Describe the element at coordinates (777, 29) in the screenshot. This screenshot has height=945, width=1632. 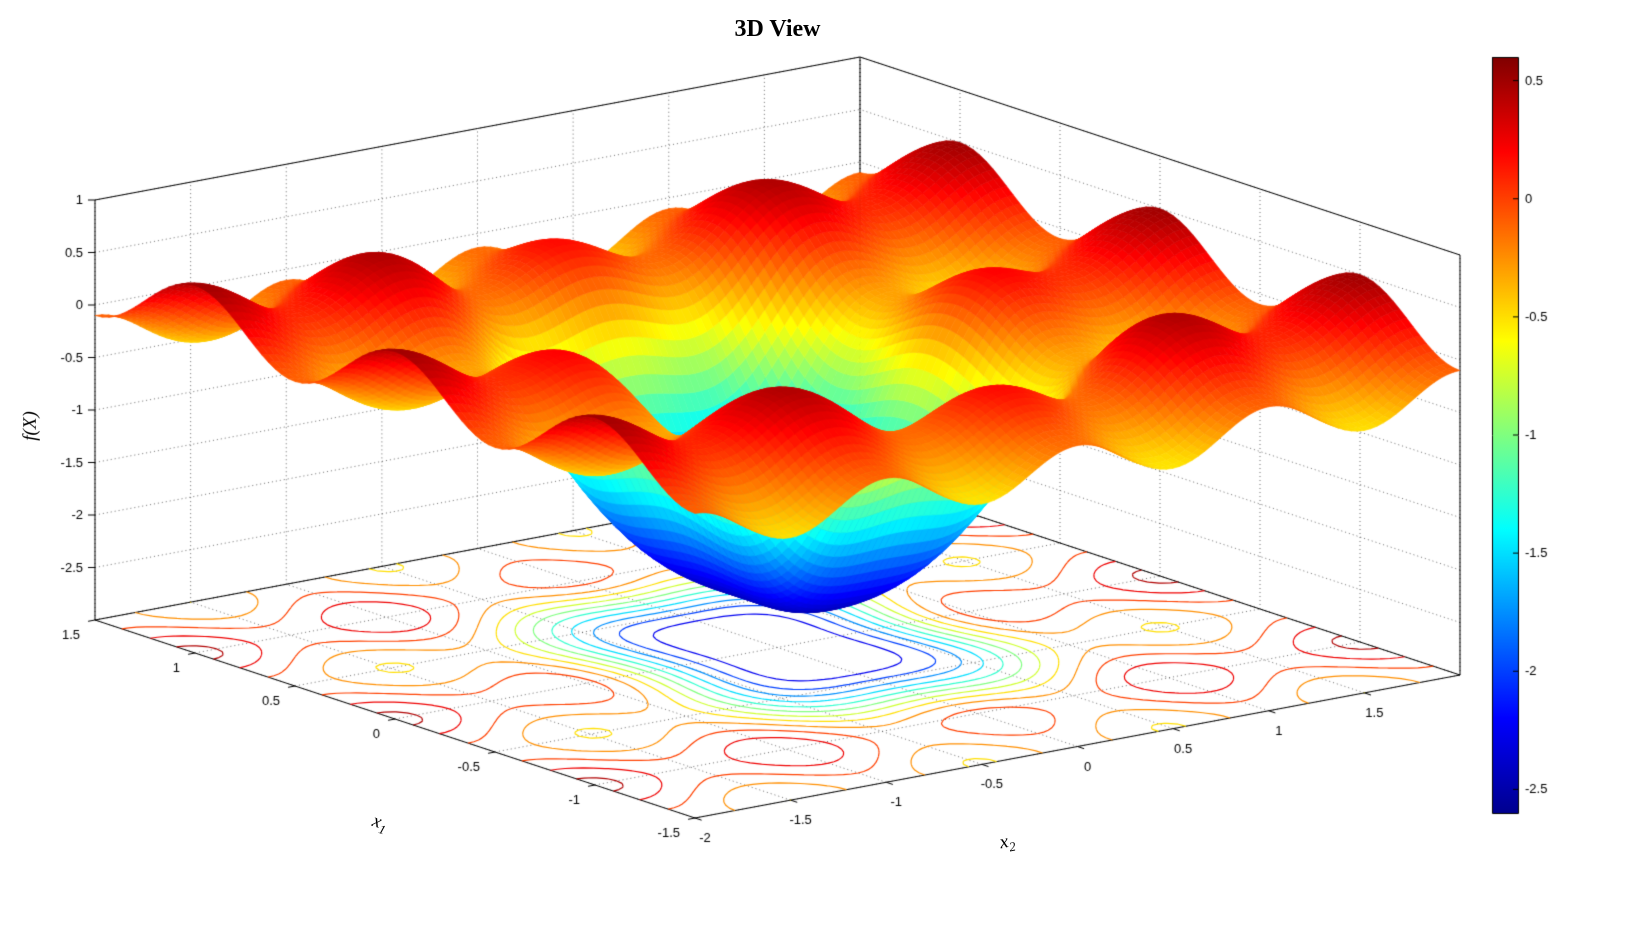
I see `chart-title: 3D View` at that location.